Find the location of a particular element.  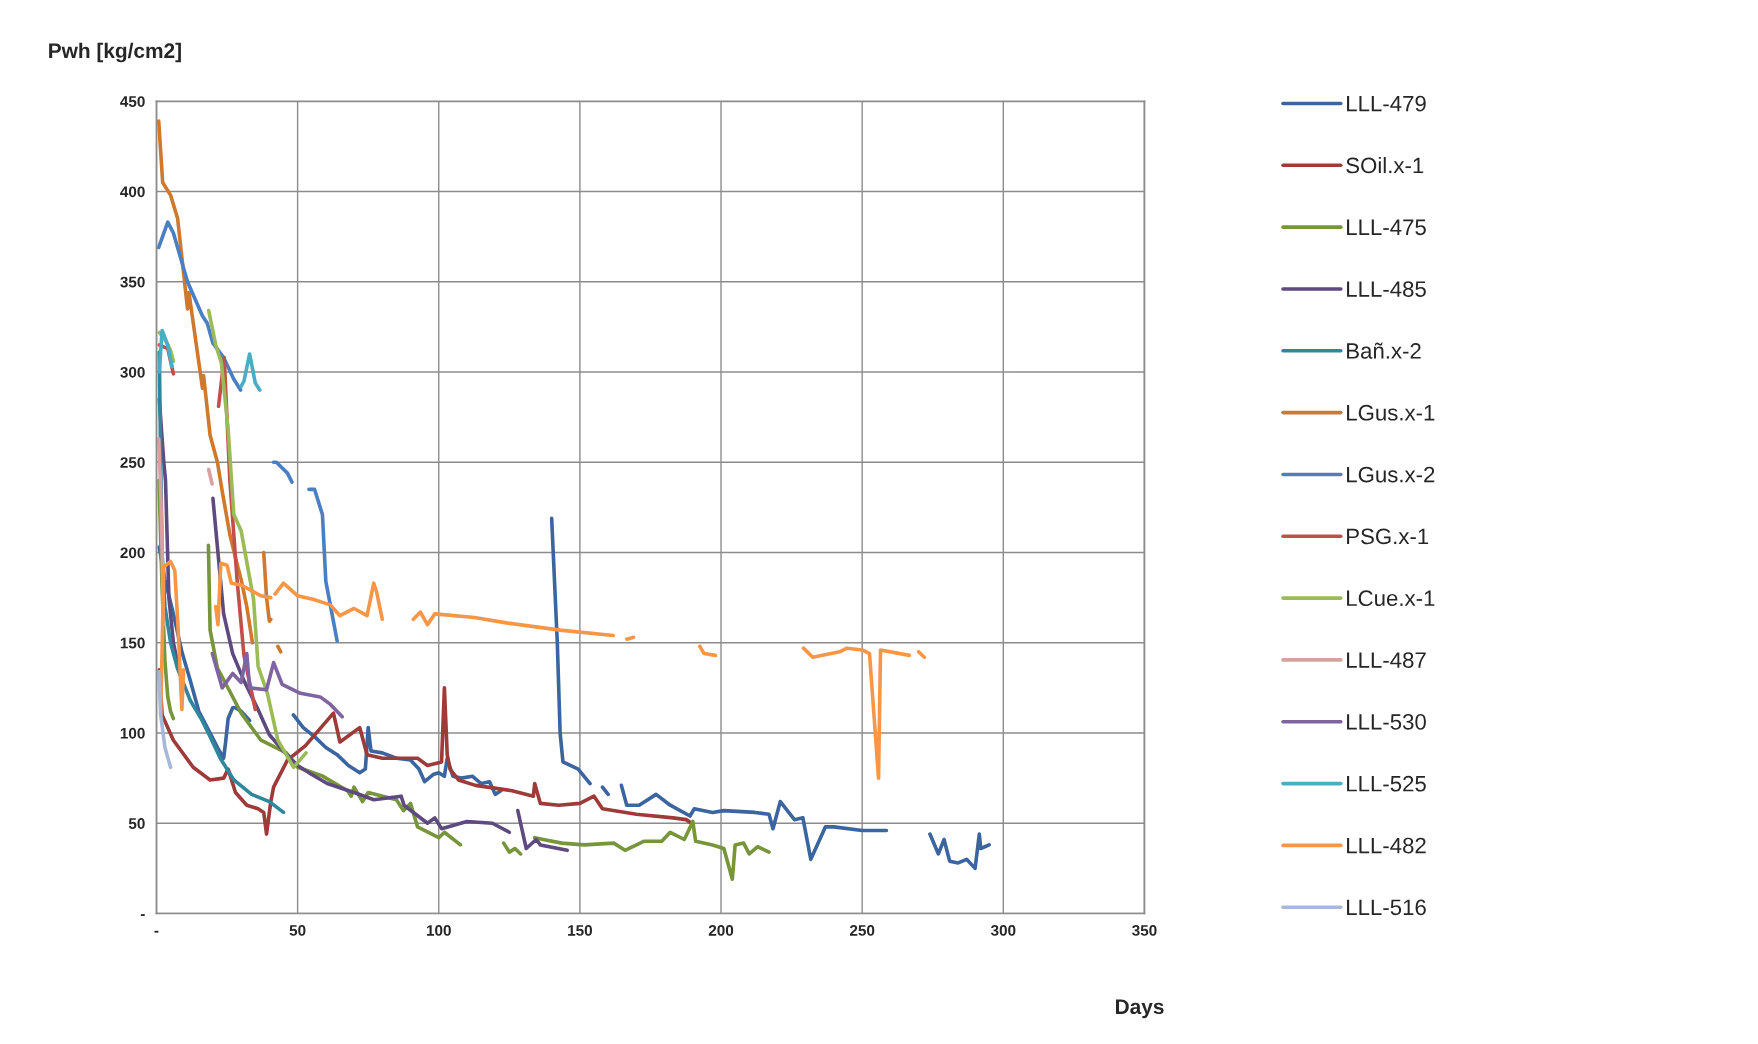

legend-label: LGus.x-2 is located at coordinates (1391, 474).